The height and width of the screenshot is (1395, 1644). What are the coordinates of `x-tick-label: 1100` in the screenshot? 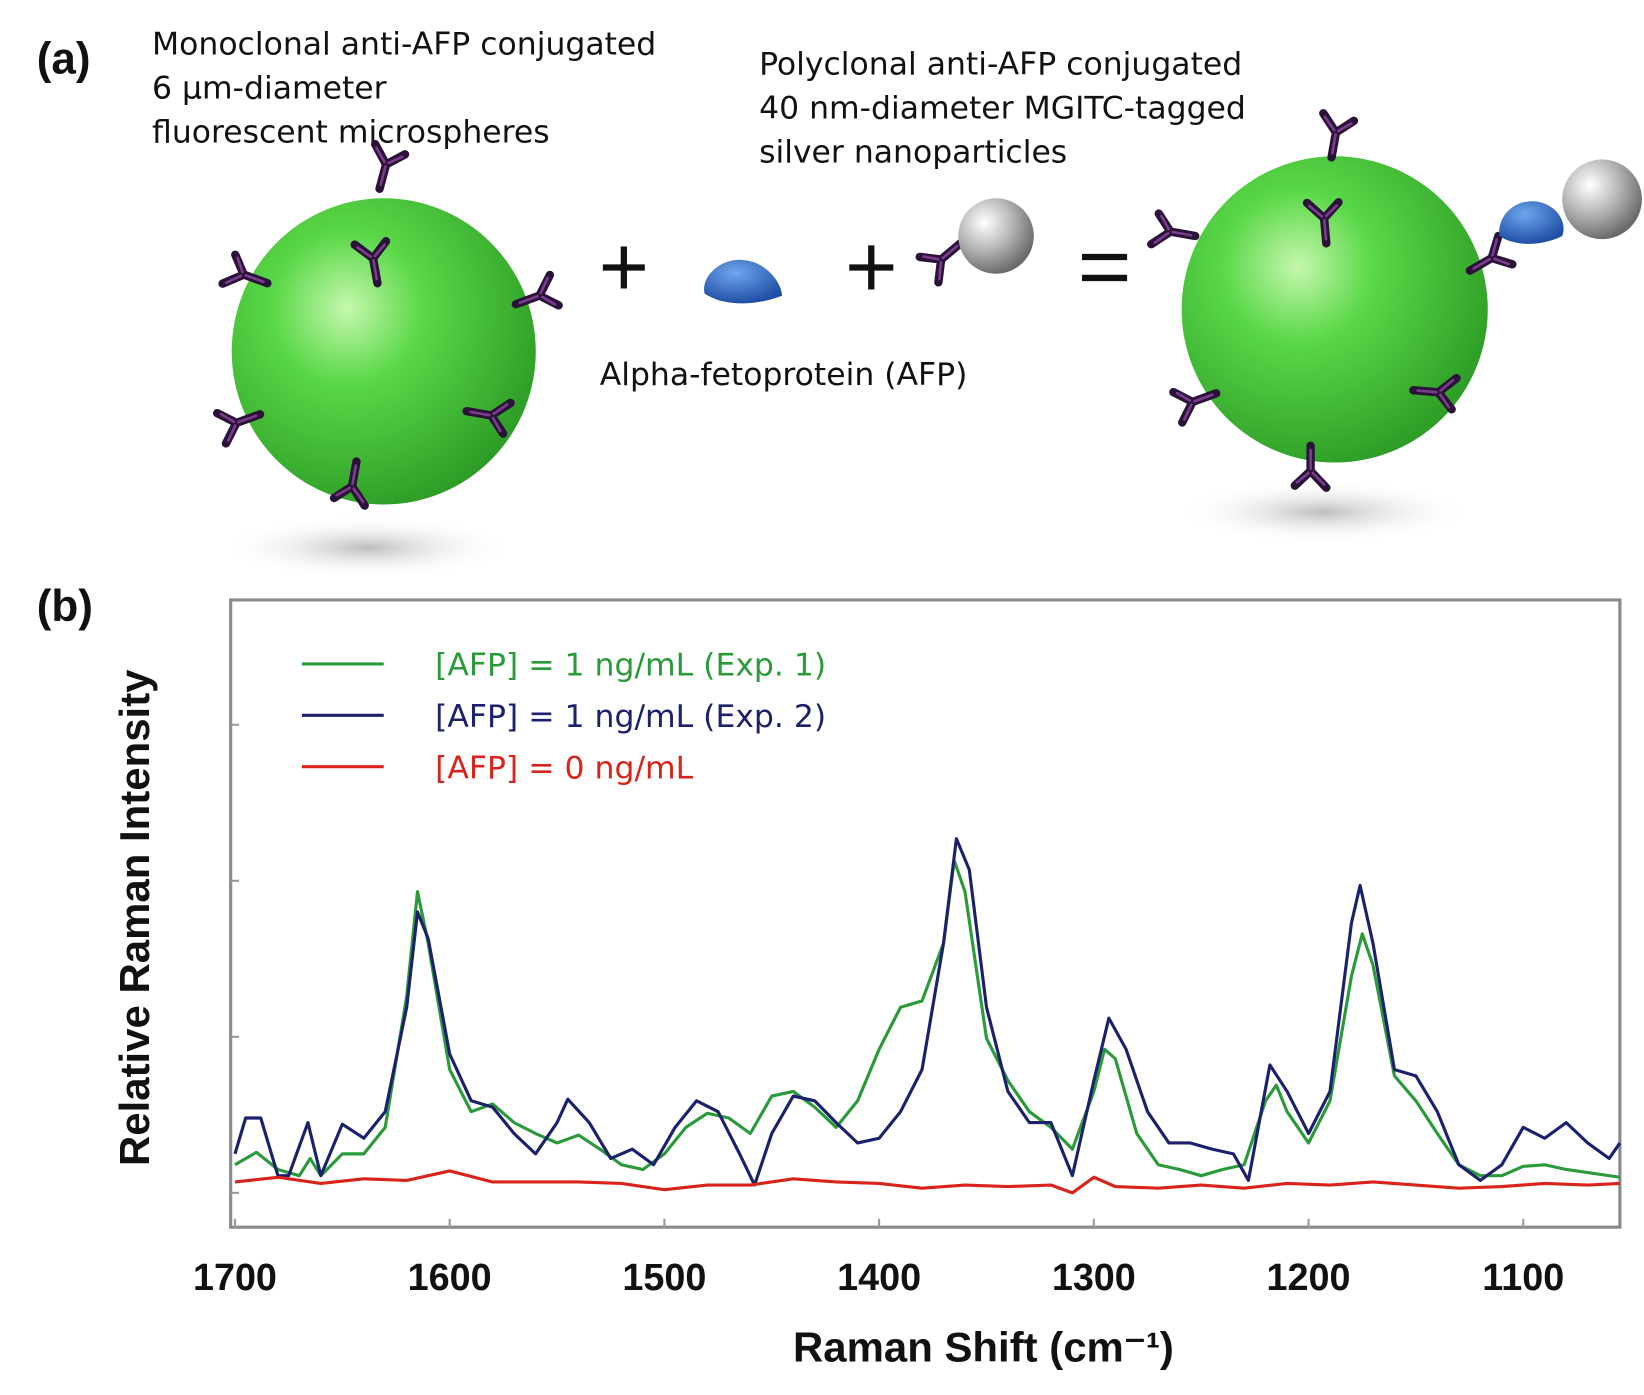 It's located at (1523, 1277).